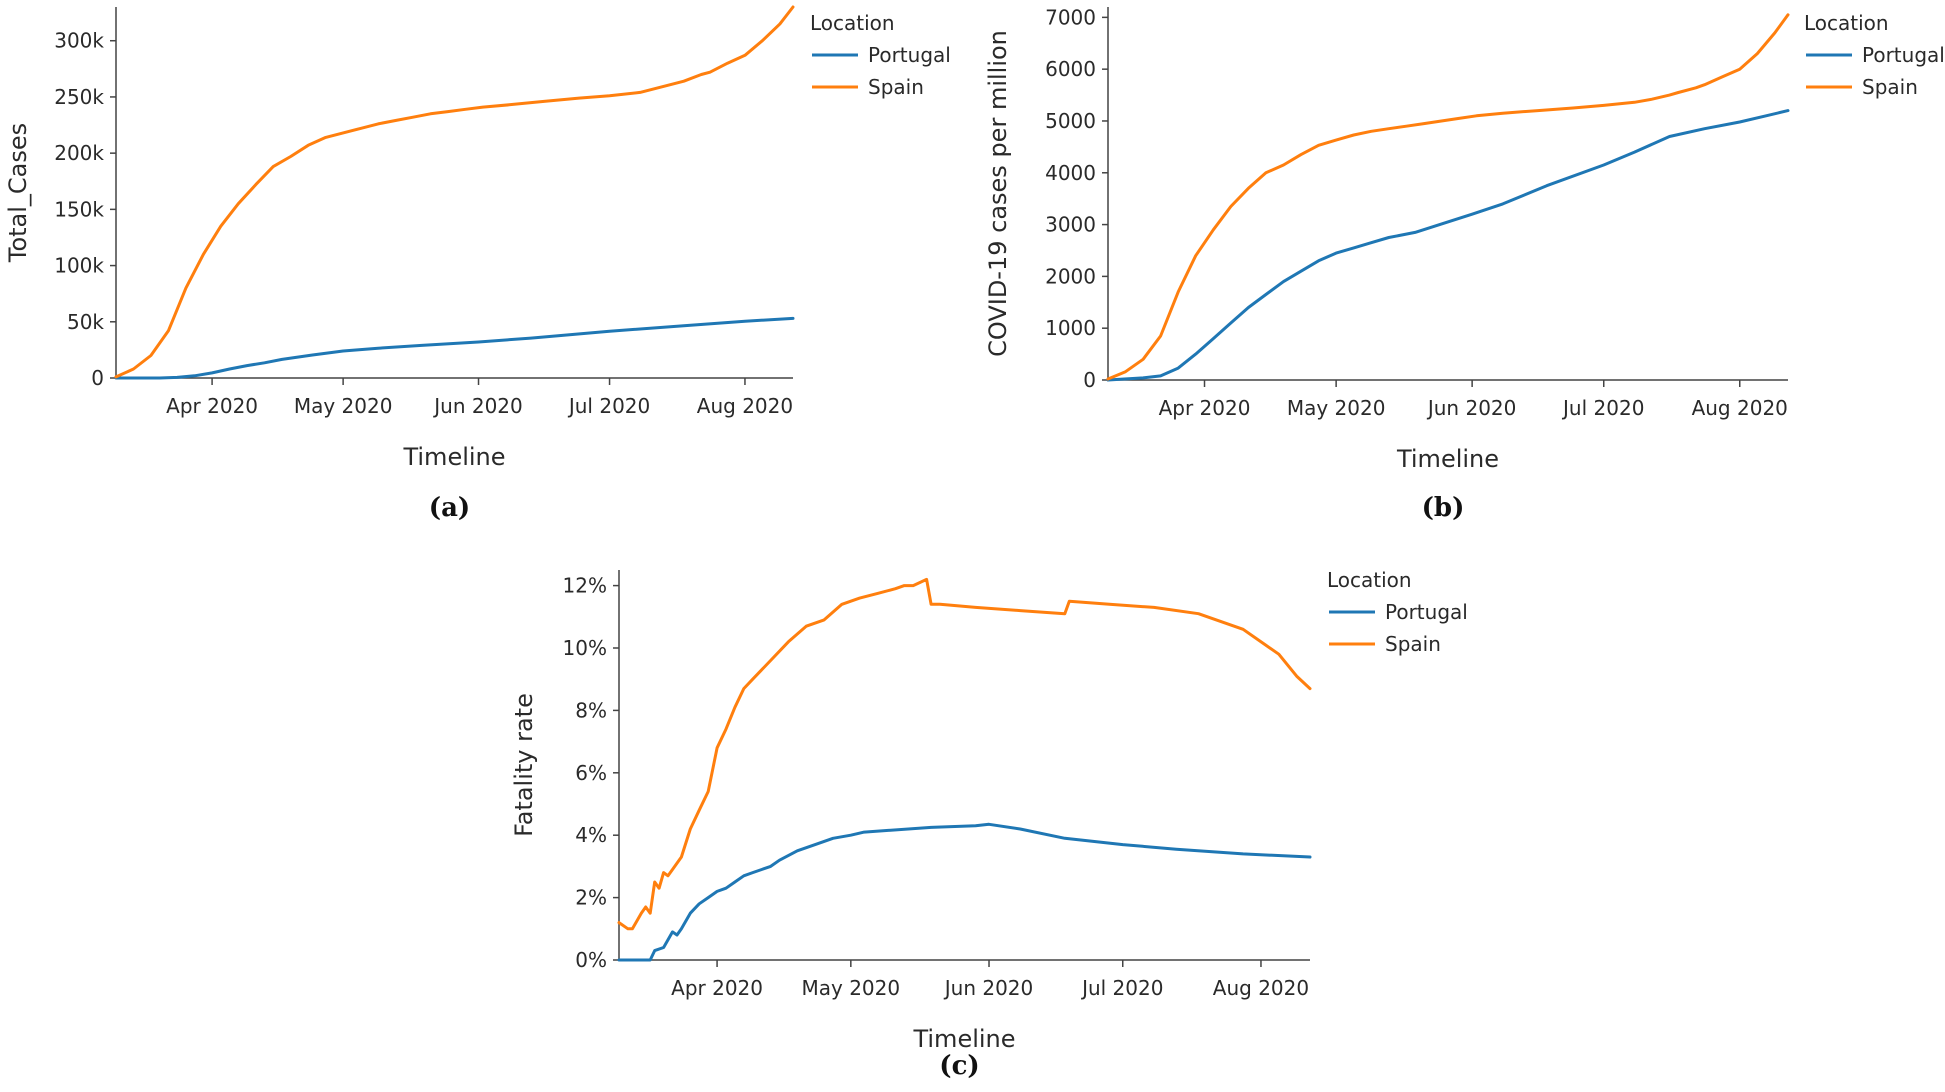  I want to click on chart-caption: (b), so click(1443, 508).